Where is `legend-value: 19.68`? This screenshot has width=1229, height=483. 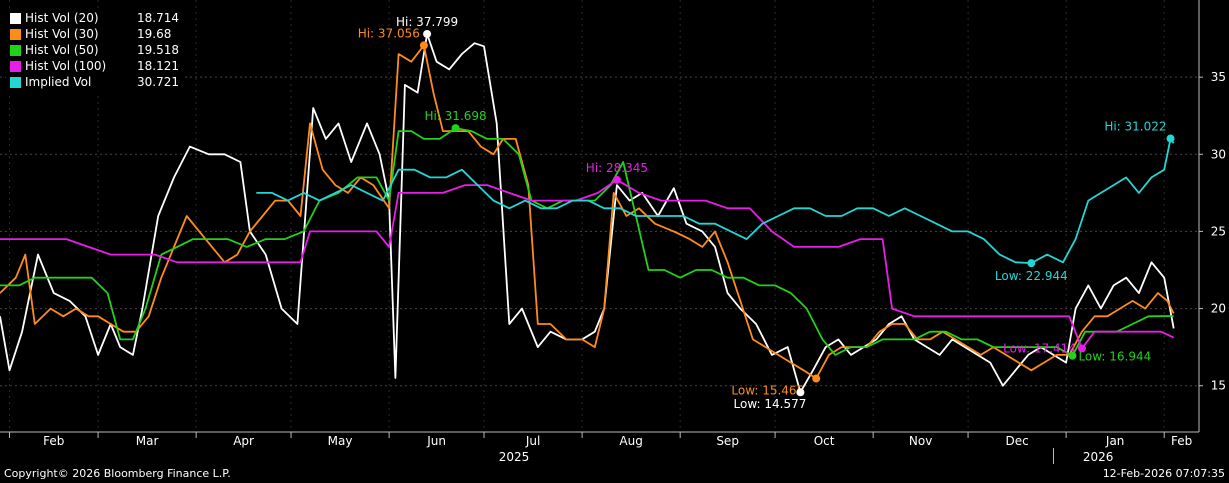 legend-value: 19.68 is located at coordinates (154, 34).